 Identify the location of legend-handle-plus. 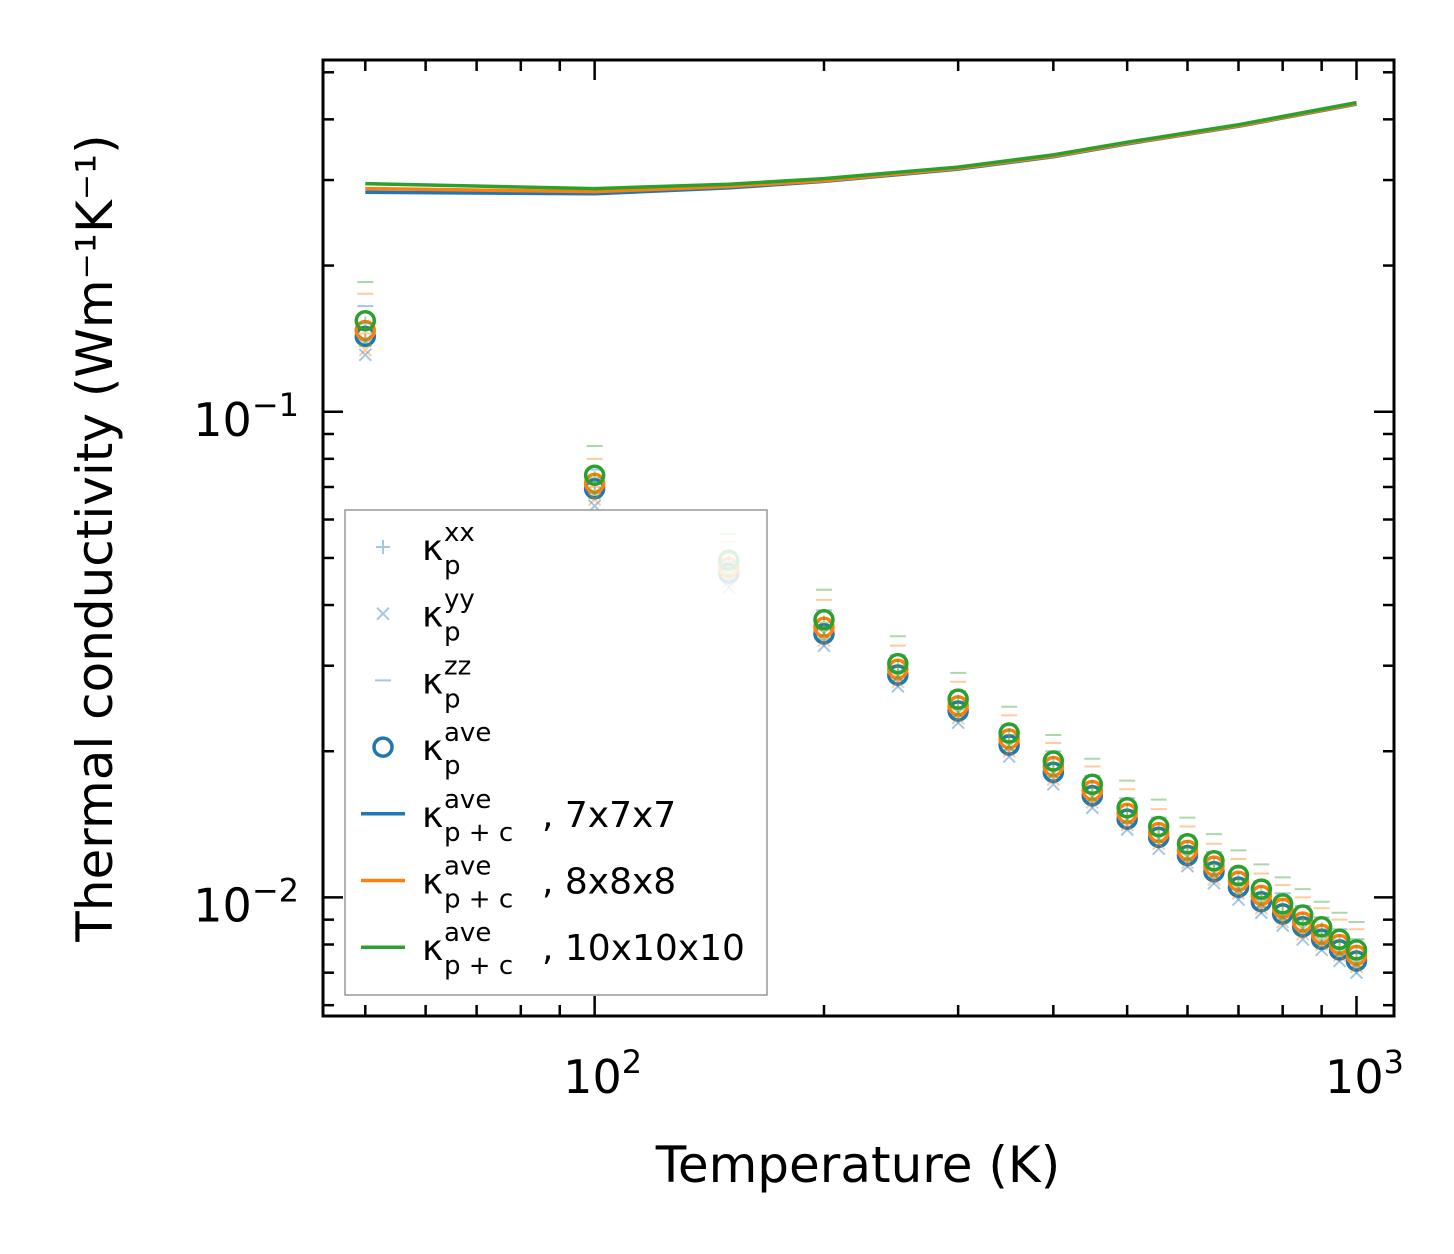
(383, 547).